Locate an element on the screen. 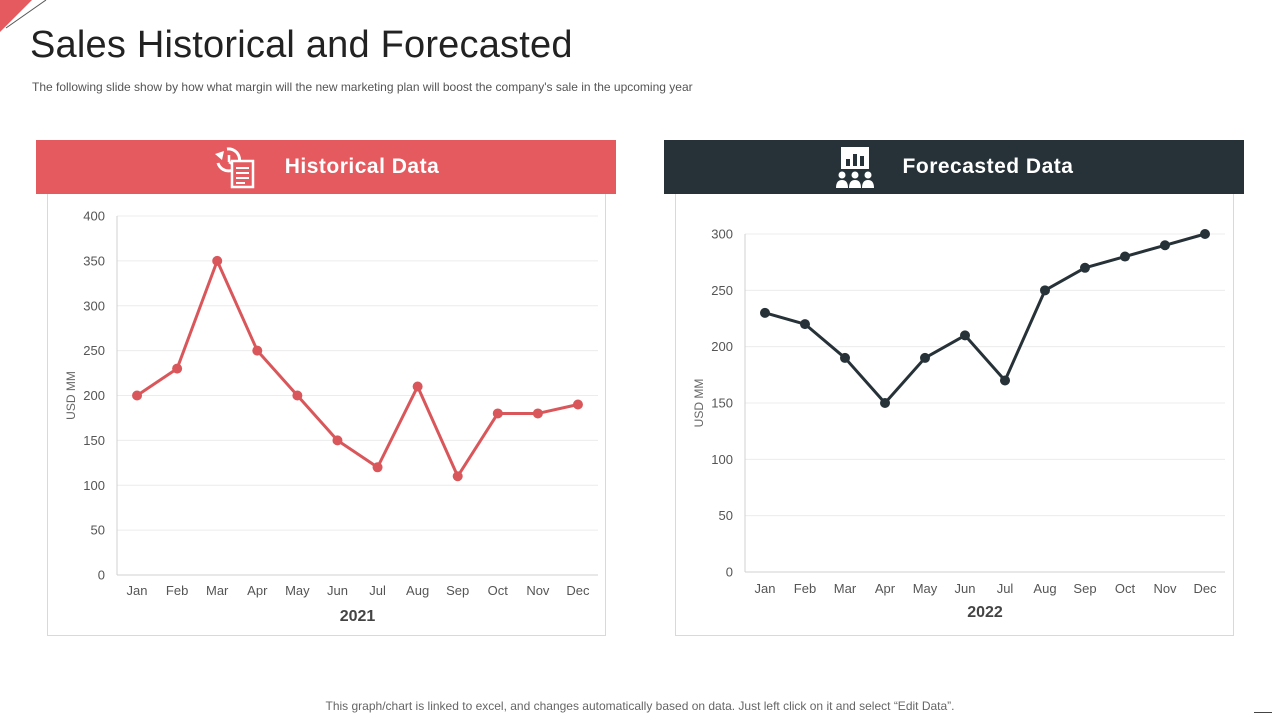 This screenshot has width=1280, height=720. historical-y-tick-label: 100 is located at coordinates (94, 485).